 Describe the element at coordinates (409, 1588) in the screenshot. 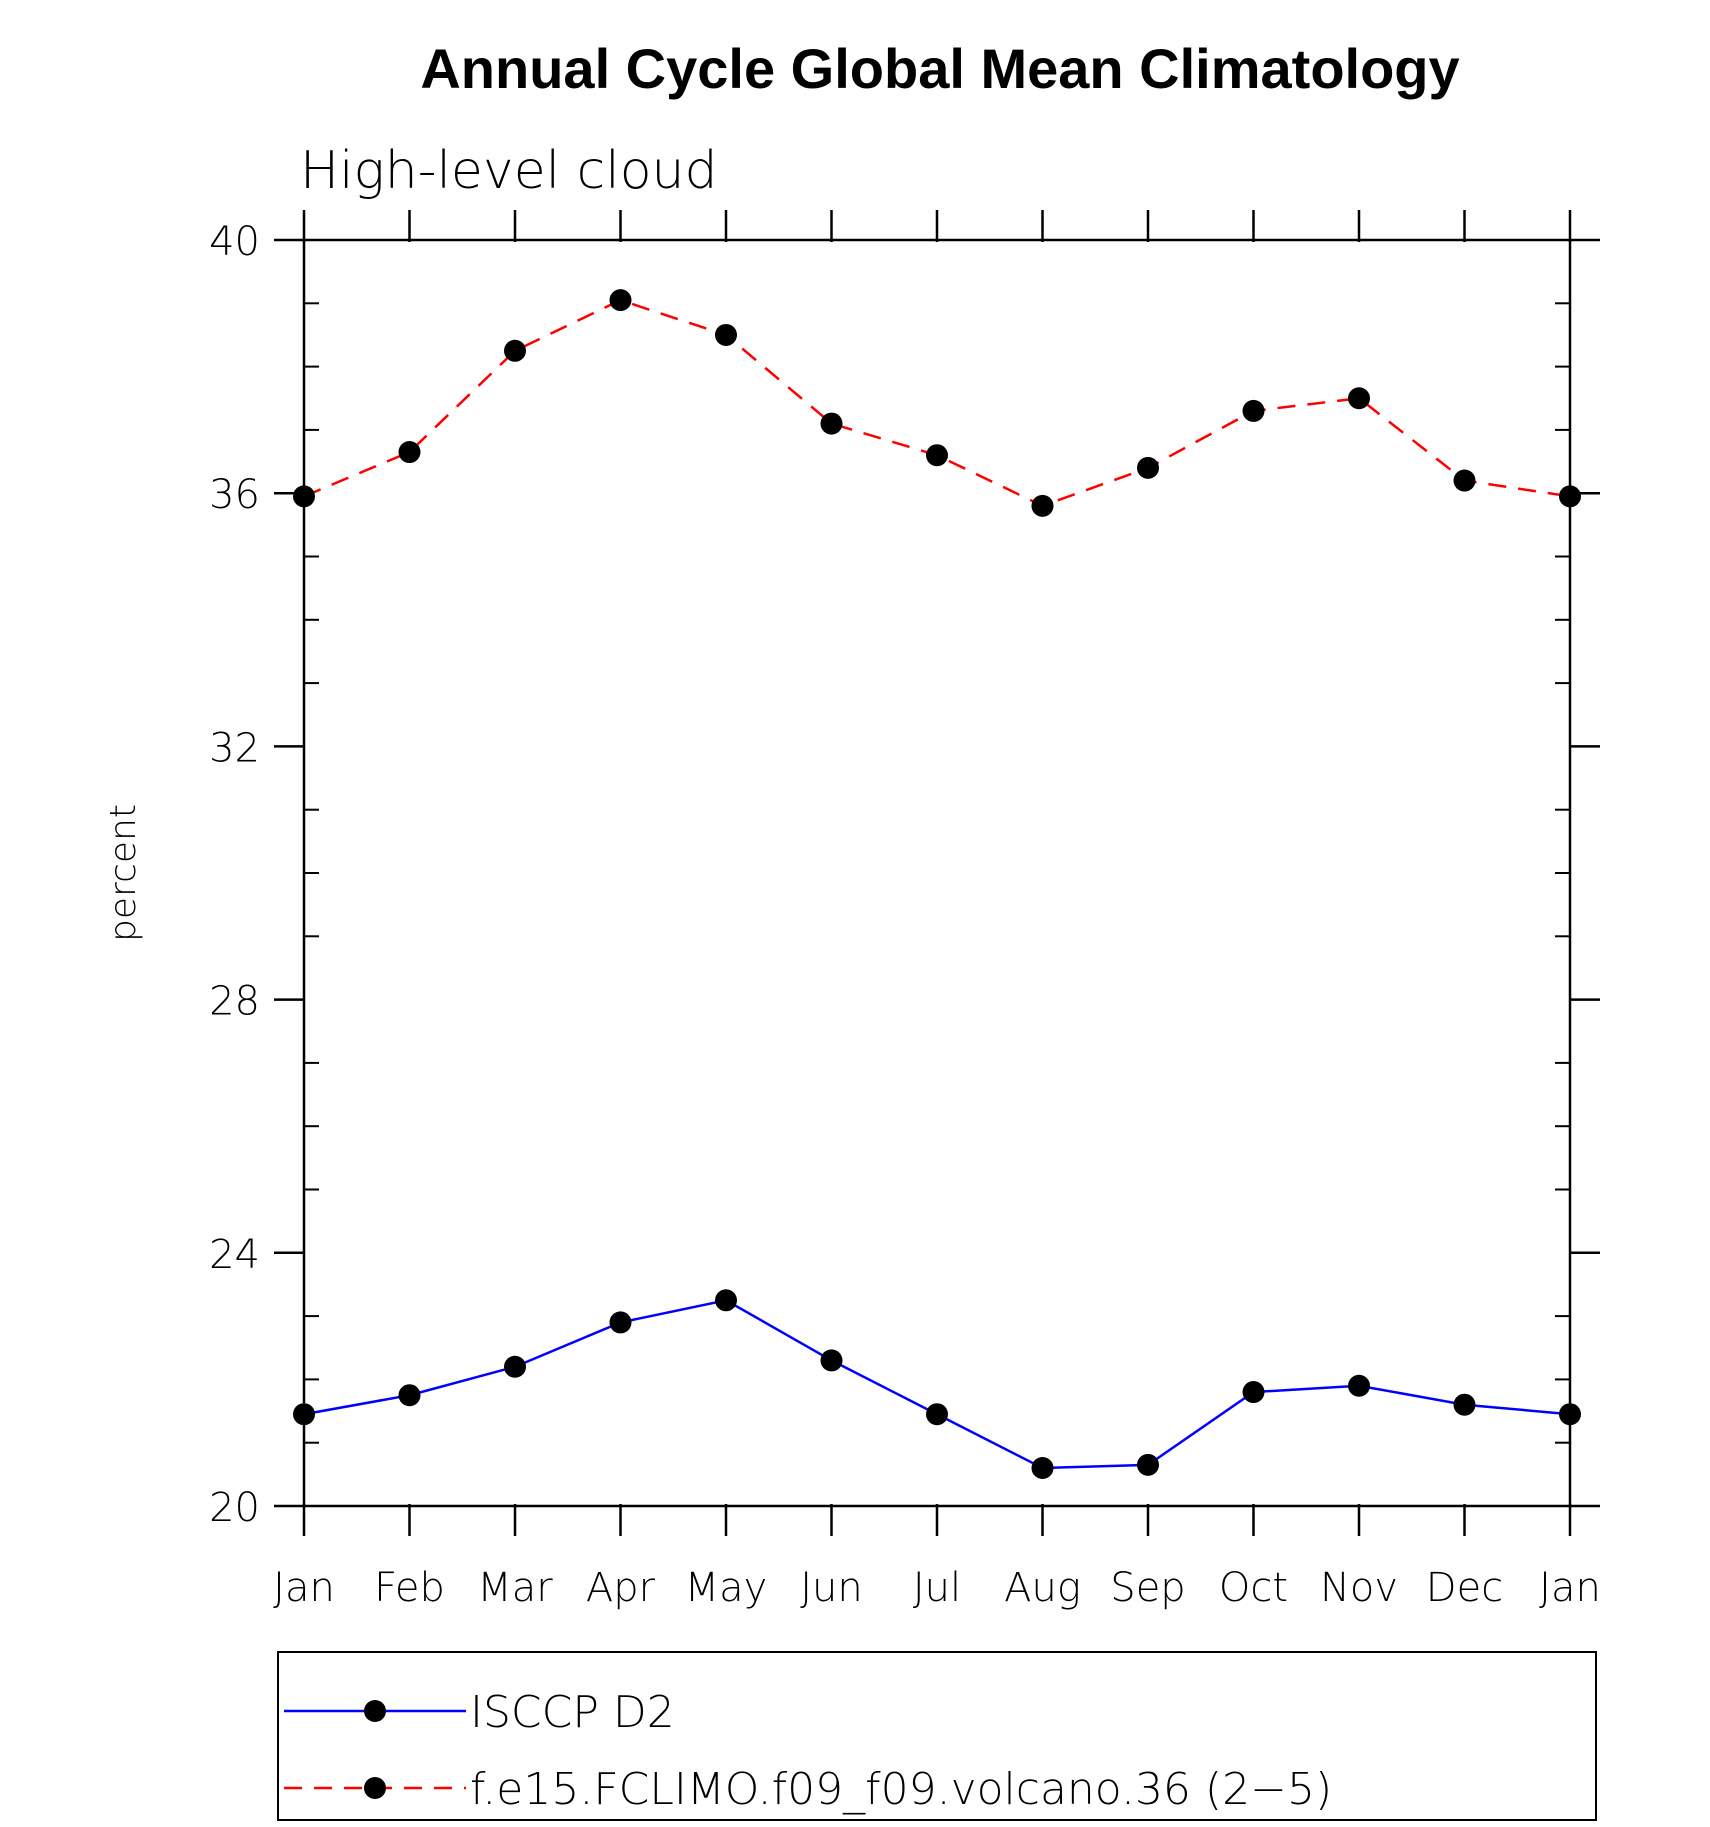

I see `x-tick-label: Feb` at that location.